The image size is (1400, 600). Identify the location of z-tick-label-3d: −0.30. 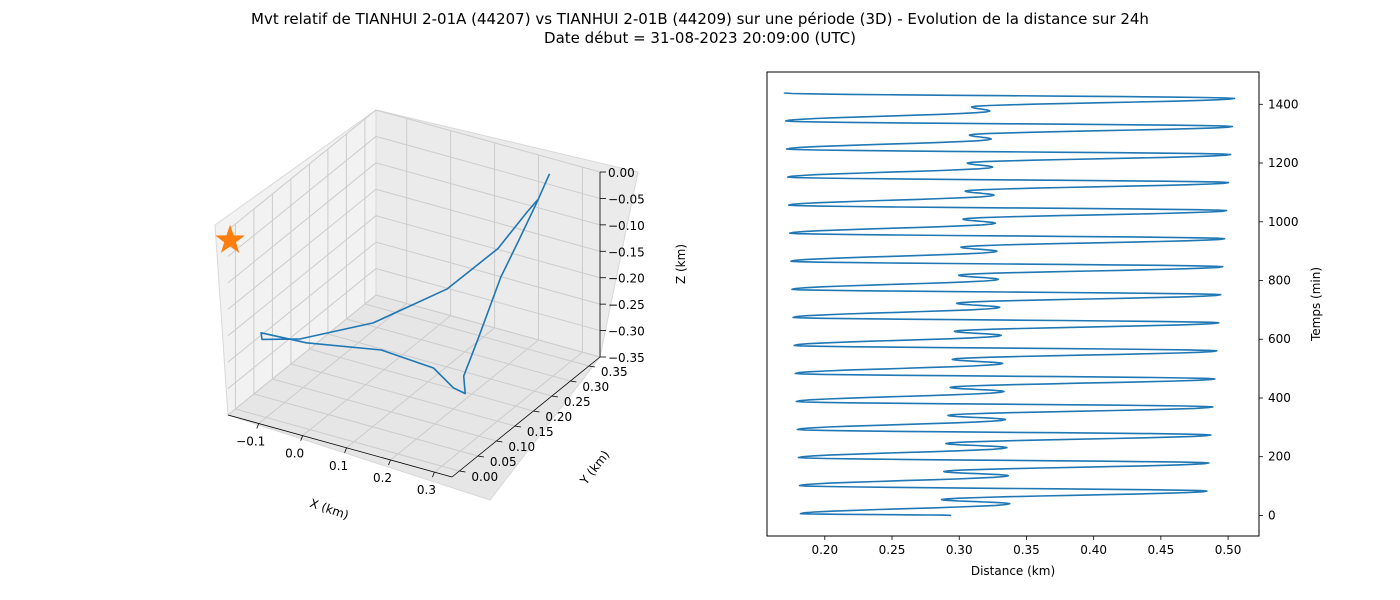
(626, 332).